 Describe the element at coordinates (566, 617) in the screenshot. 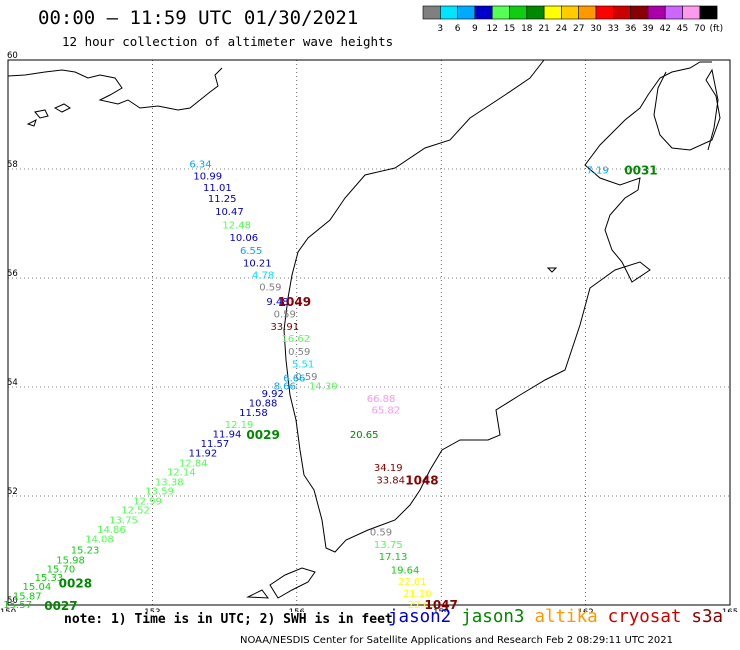

I see `satellite-name: altika` at that location.